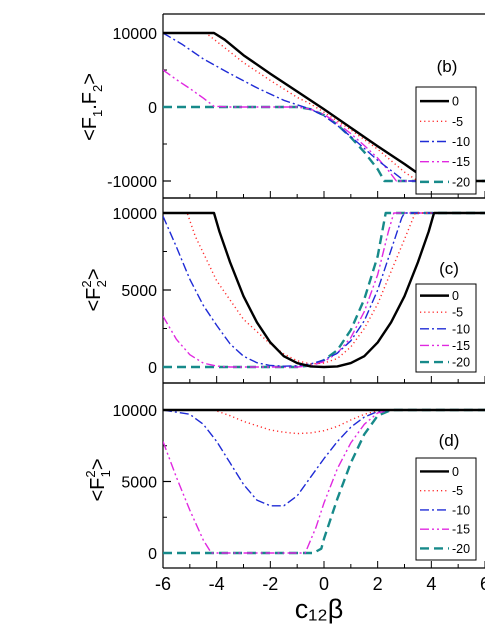 The width and height of the screenshot is (485, 627). What do you see at coordinates (217, 584) in the screenshot?
I see `x-tick-label: -4` at bounding box center [217, 584].